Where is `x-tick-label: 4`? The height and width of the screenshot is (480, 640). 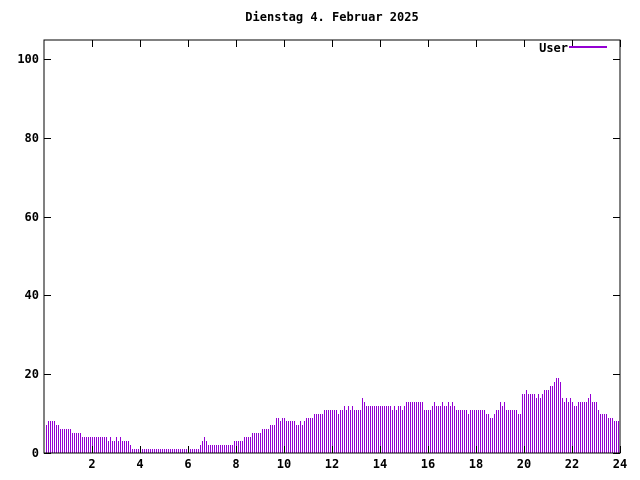 x-tick-label: 4 is located at coordinates (139, 464).